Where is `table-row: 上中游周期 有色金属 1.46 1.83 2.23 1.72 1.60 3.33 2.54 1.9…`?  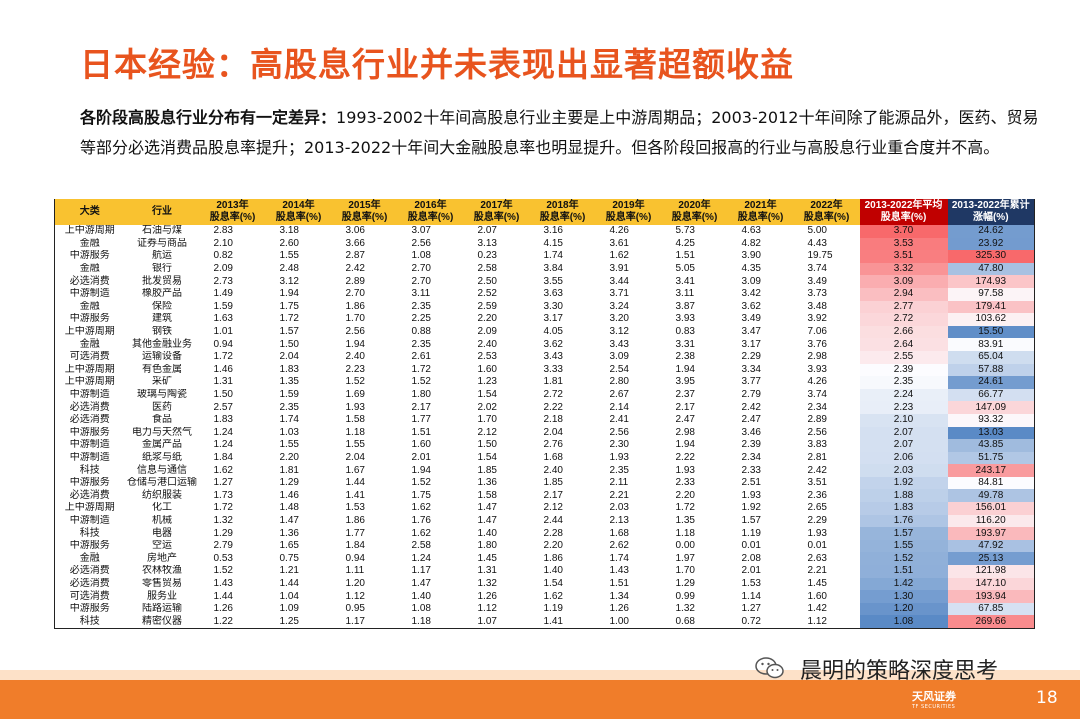 table-row: 上中游周期 有色金属 1.46 1.83 2.23 1.72 1.60 3.33 2.54 1.9… is located at coordinates (545, 370).